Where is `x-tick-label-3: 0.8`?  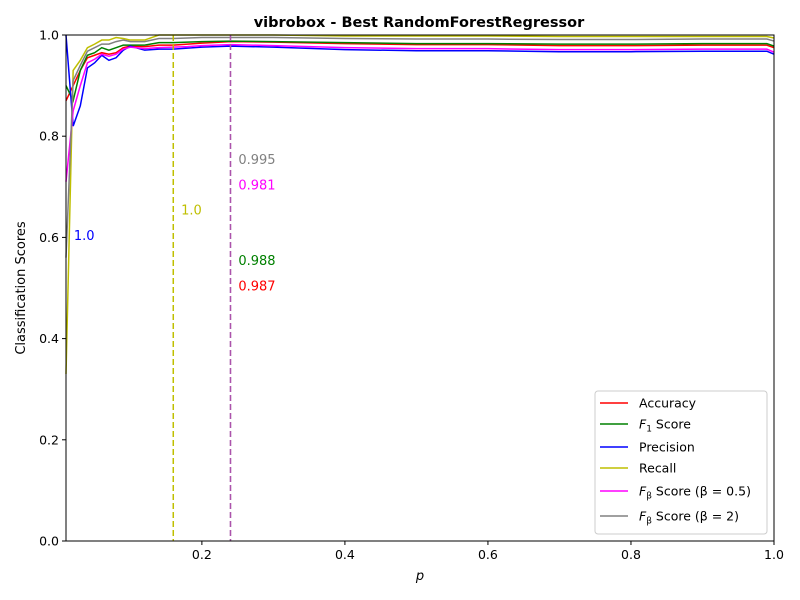
x-tick-label-3: 0.8 is located at coordinates (631, 554).